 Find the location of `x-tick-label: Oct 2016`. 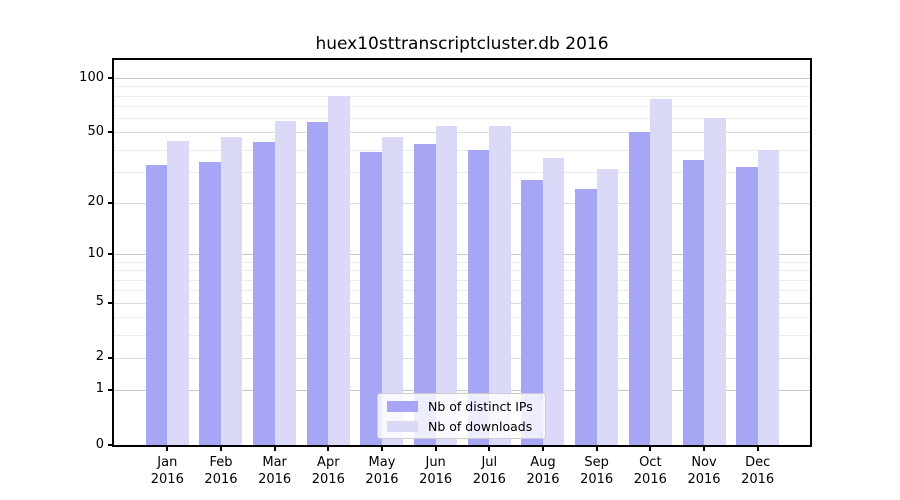

x-tick-label: Oct 2016 is located at coordinates (650, 471).